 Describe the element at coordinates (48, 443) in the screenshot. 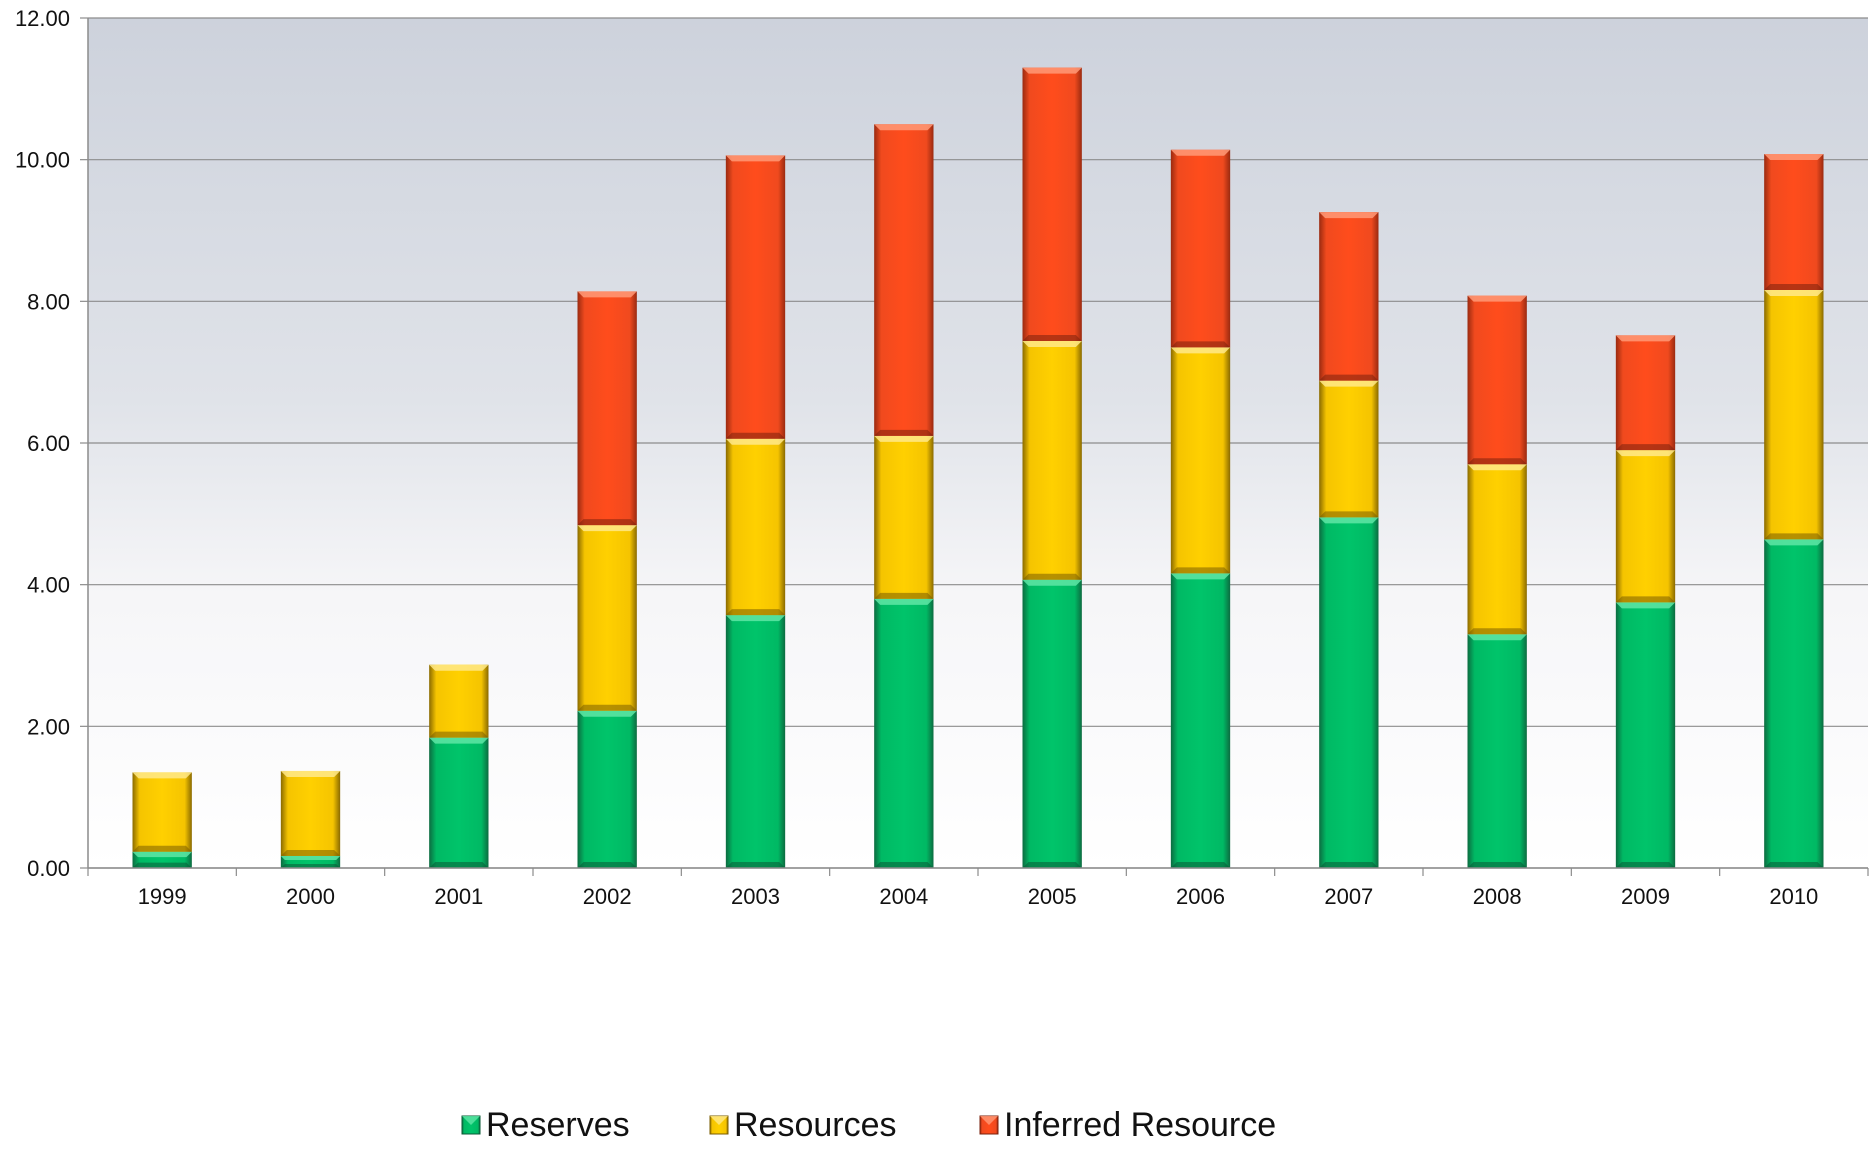

I see `y-tick-label: 6.00` at that location.